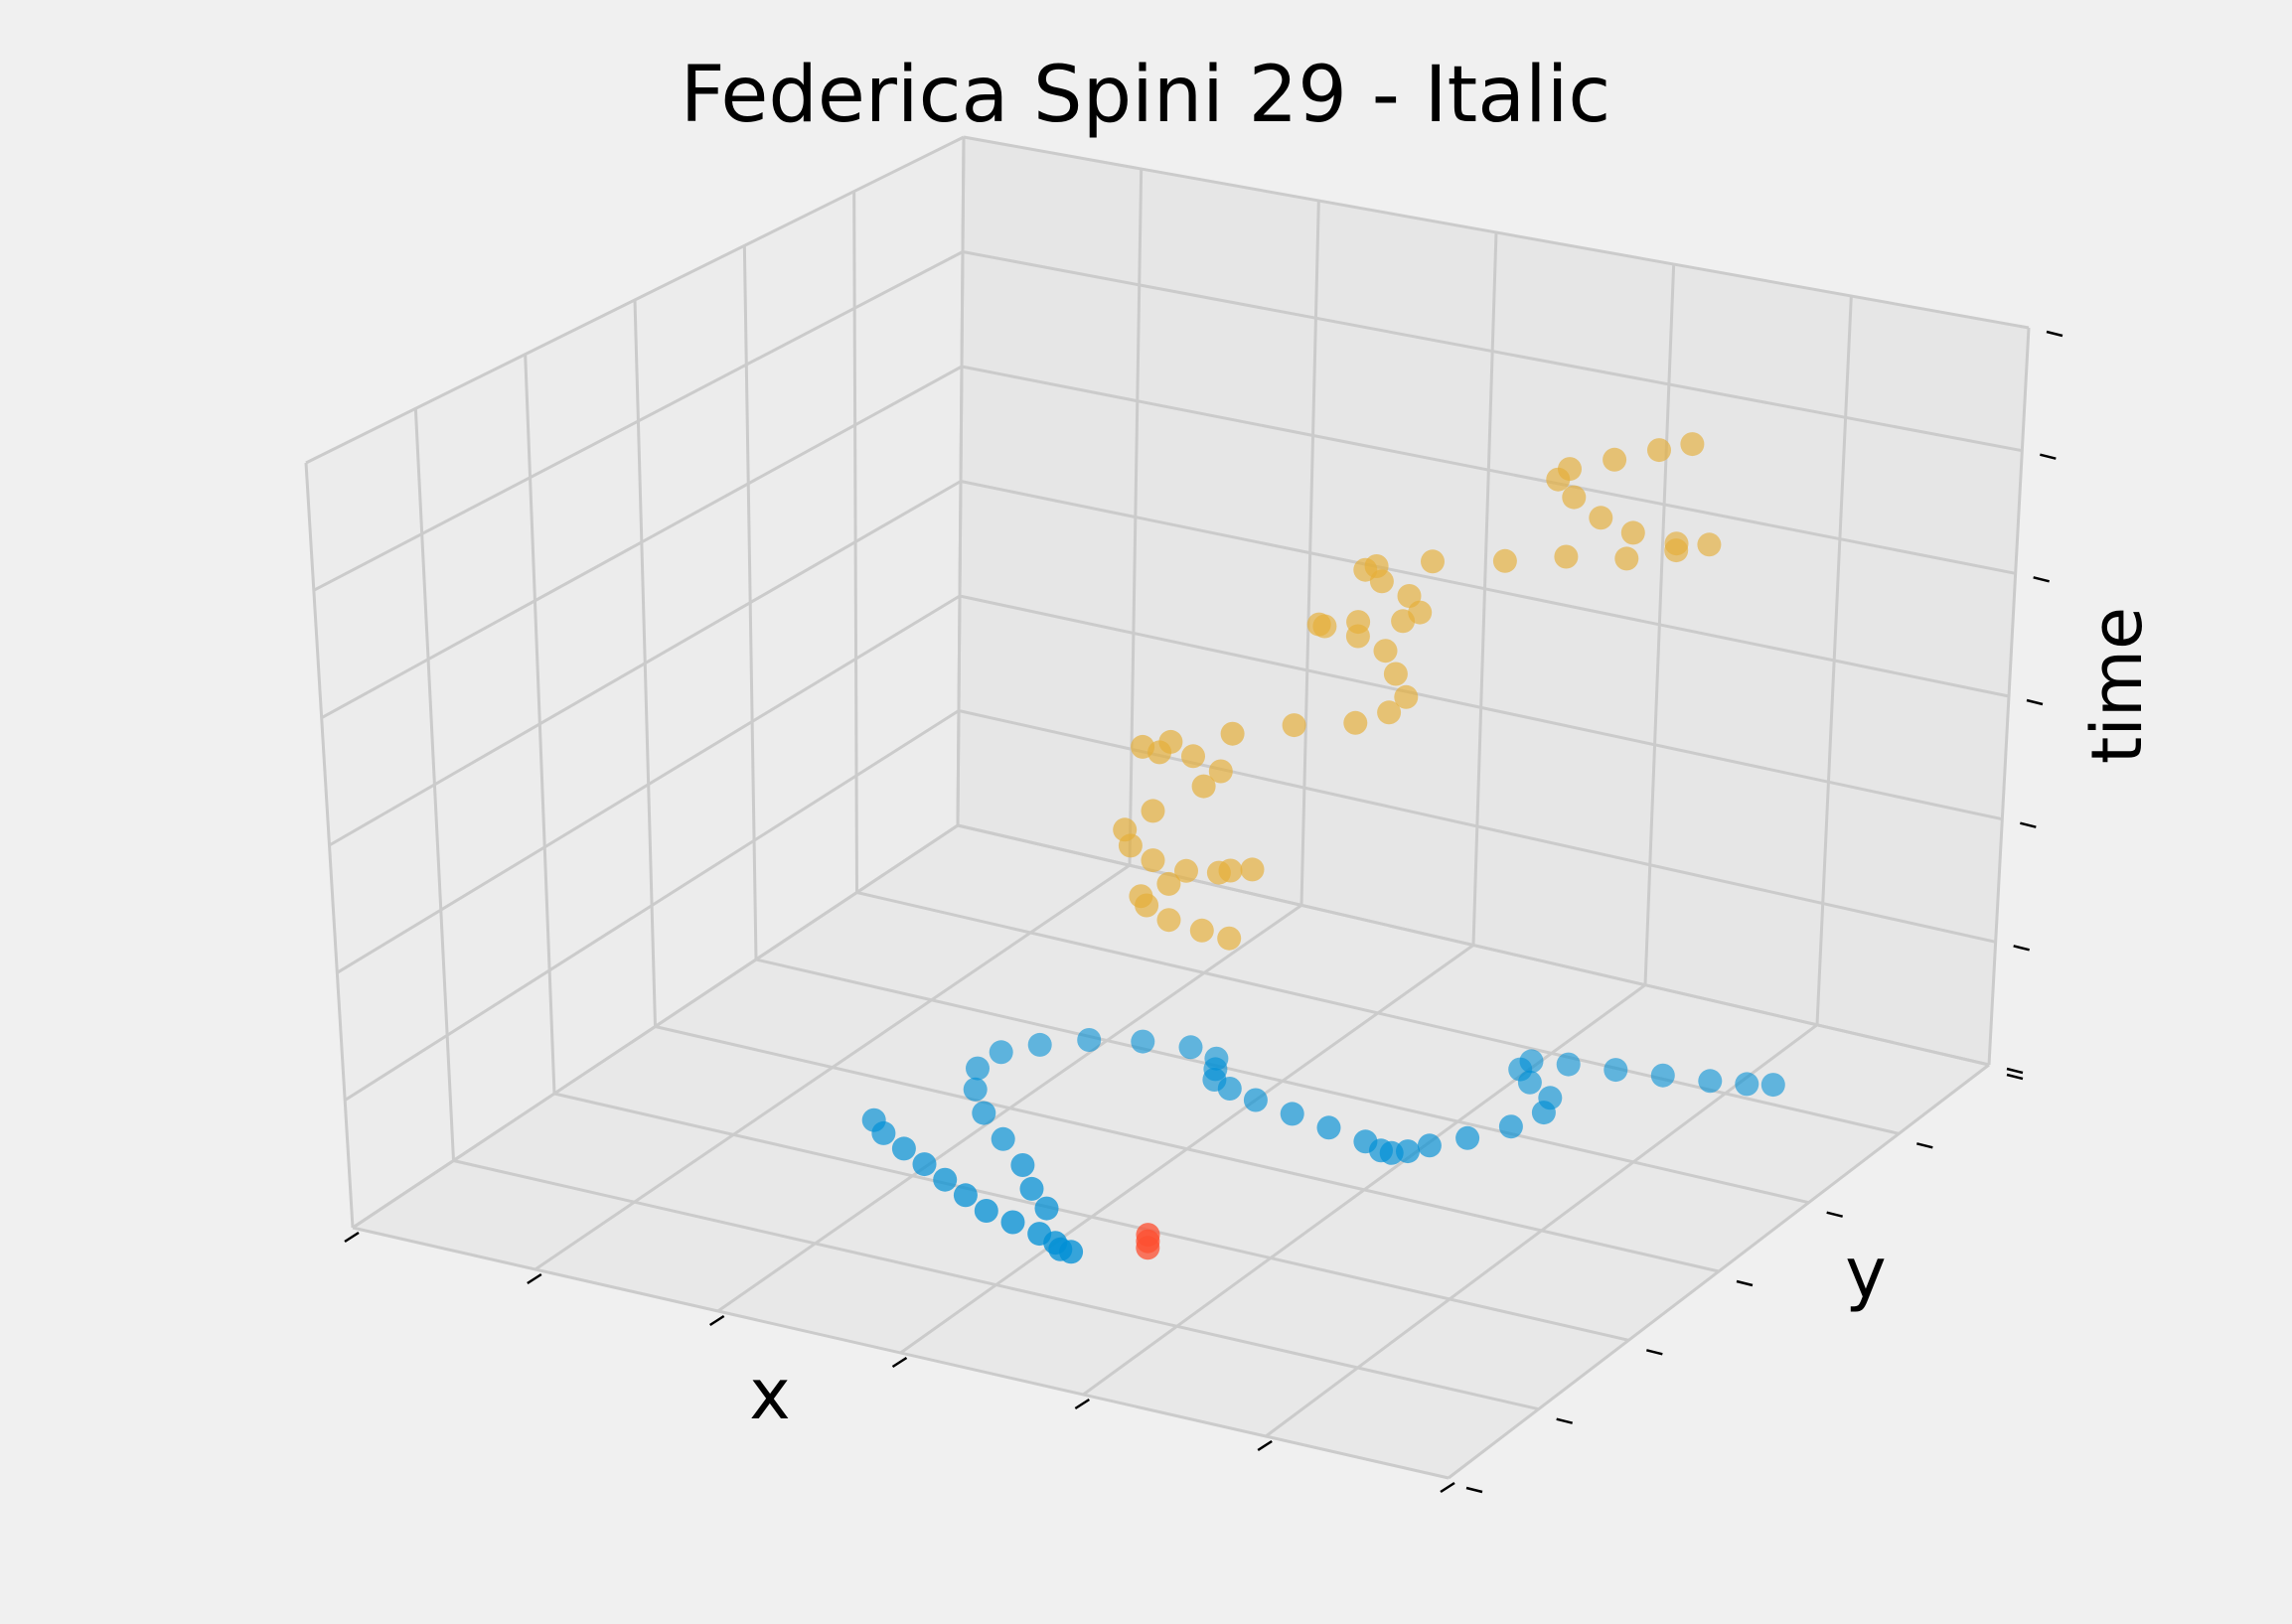  I want to click on left-grid-y, so click(961, 481).